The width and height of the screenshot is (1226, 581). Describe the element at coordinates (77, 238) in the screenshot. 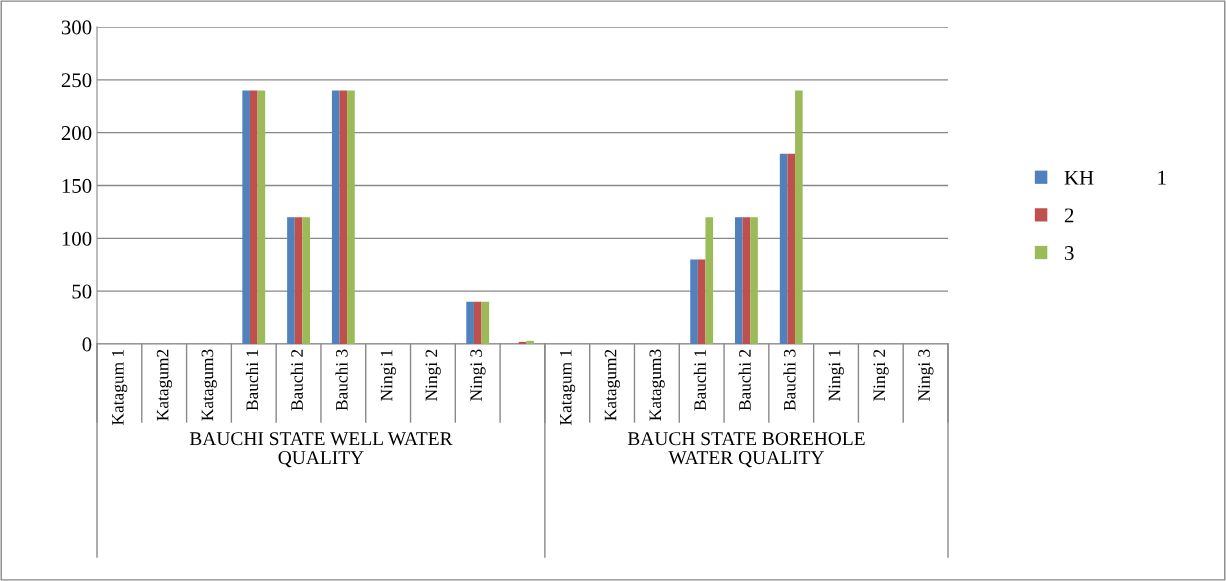

I see `y-tick-label: 100` at that location.